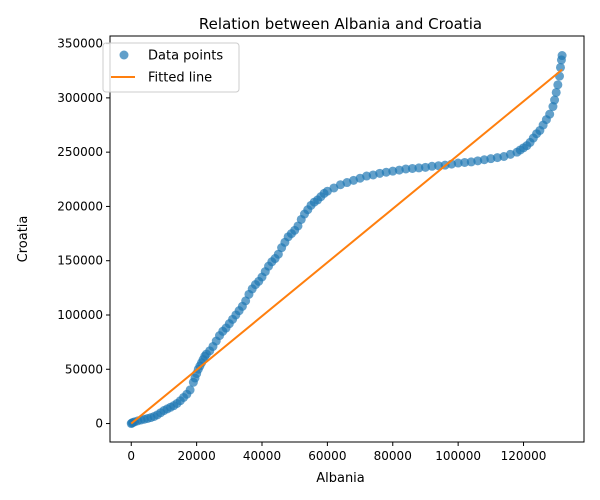 Image resolution: width=600 pixels, height=500 pixels. What do you see at coordinates (458, 456) in the screenshot?
I see `x-tick-label: 100000` at bounding box center [458, 456].